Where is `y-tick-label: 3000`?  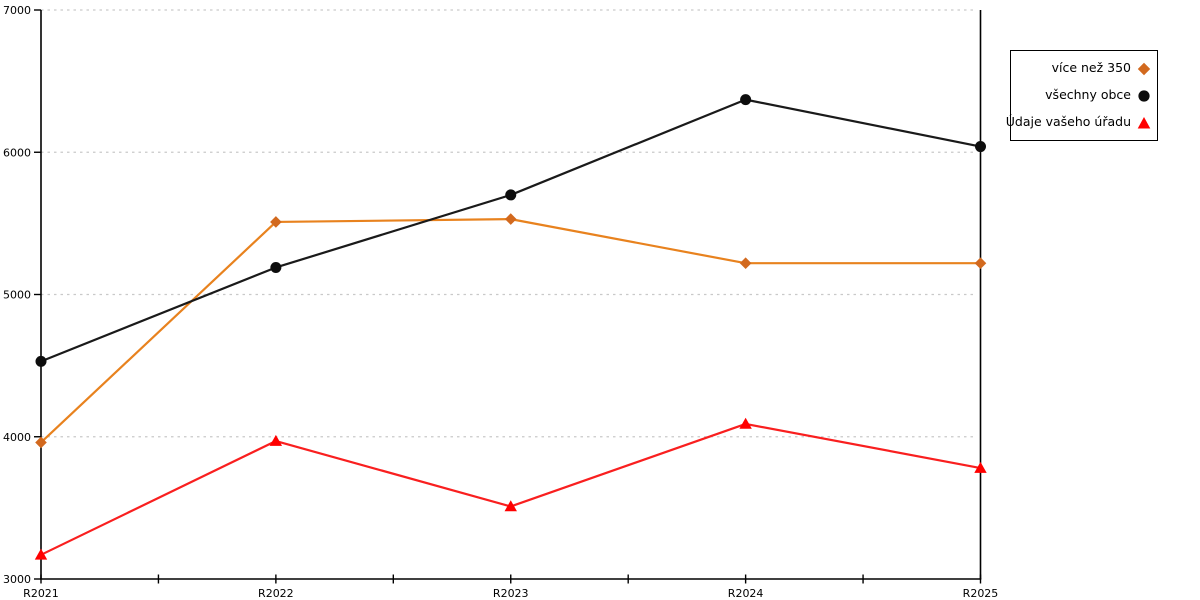
y-tick-label: 3000 is located at coordinates (17, 579).